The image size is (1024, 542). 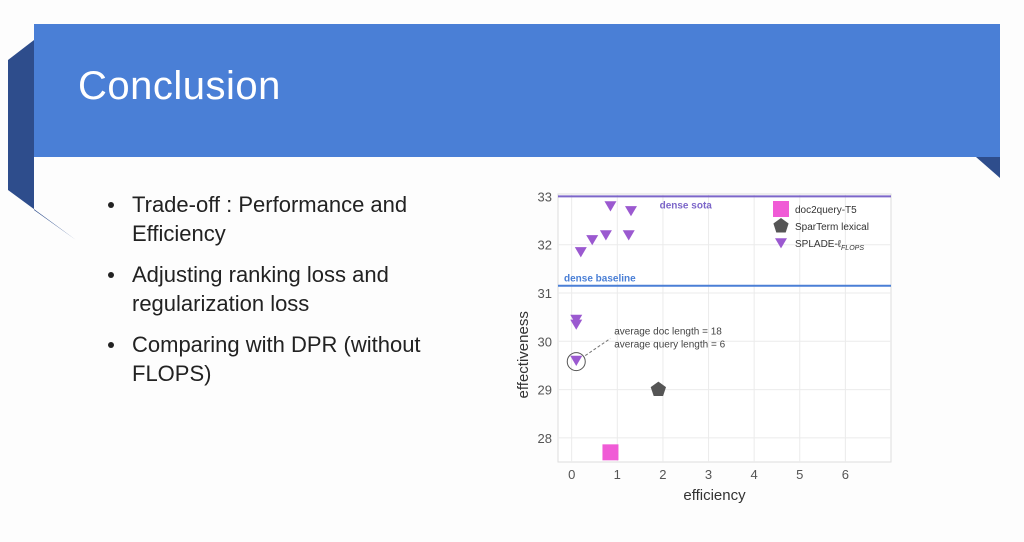 I want to click on x-tick-label: 1, so click(x=617, y=474).